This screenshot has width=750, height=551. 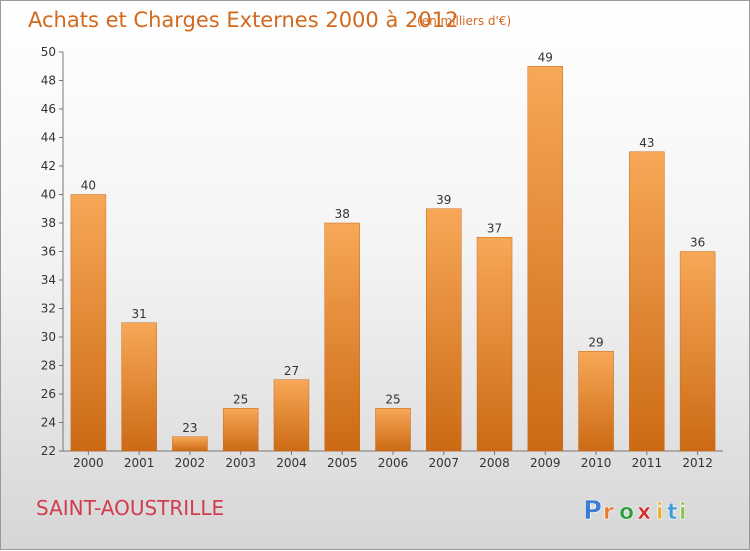 What do you see at coordinates (48, 451) in the screenshot?
I see `y-tick-label: 22` at bounding box center [48, 451].